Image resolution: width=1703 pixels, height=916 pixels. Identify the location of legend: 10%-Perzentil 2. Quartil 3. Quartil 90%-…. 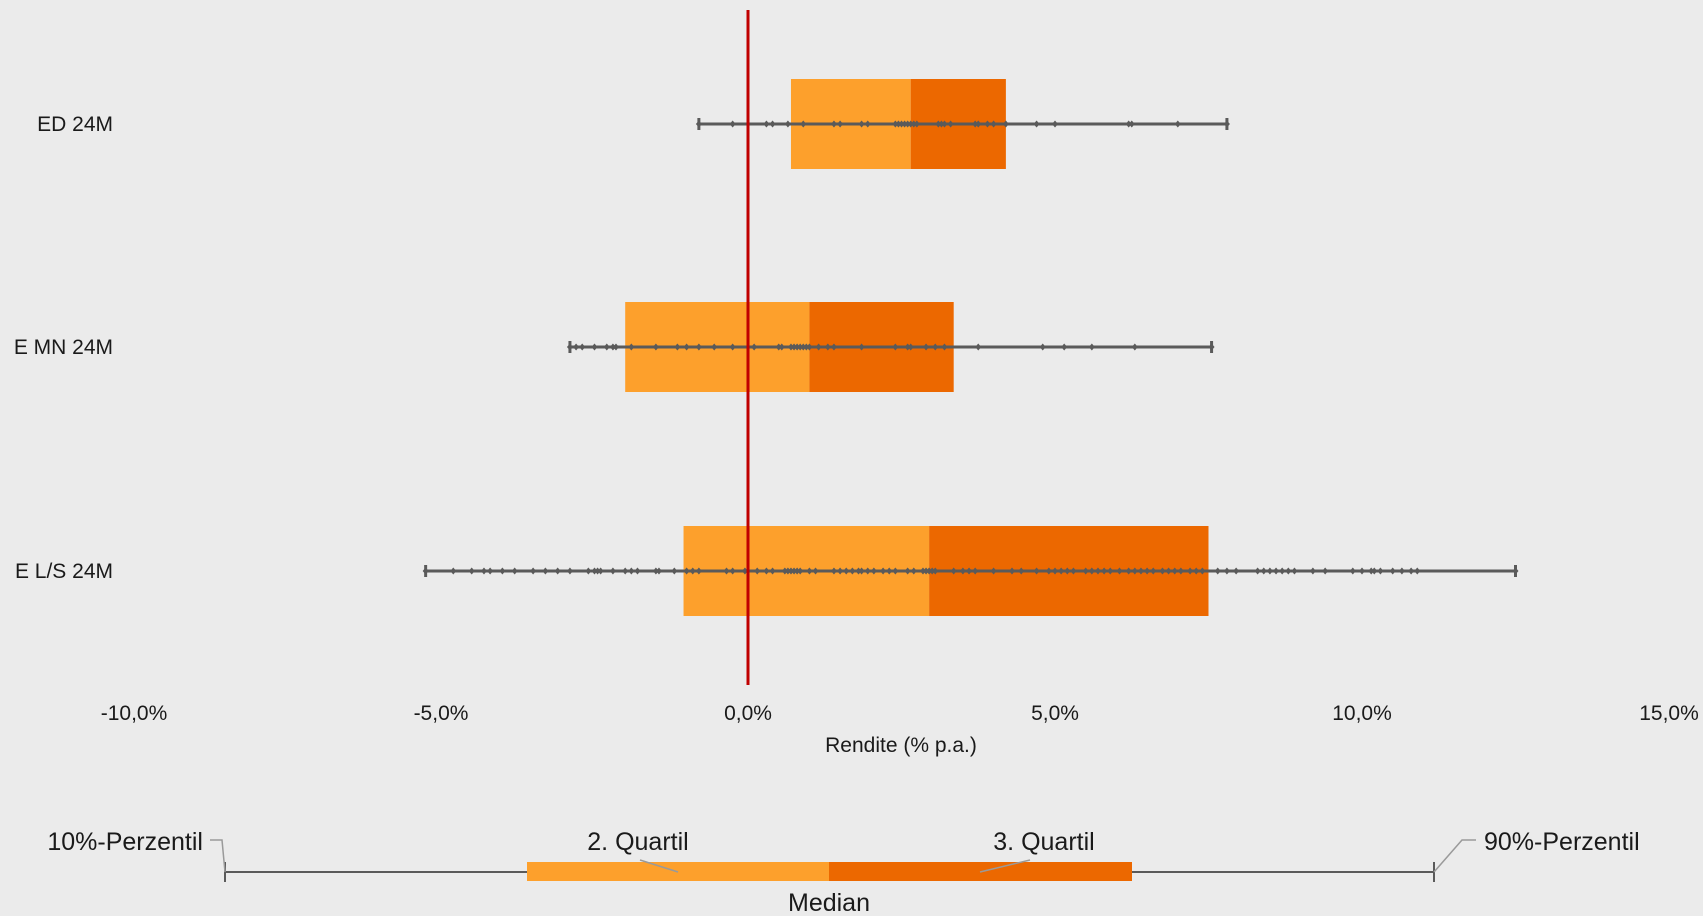
(843, 872).